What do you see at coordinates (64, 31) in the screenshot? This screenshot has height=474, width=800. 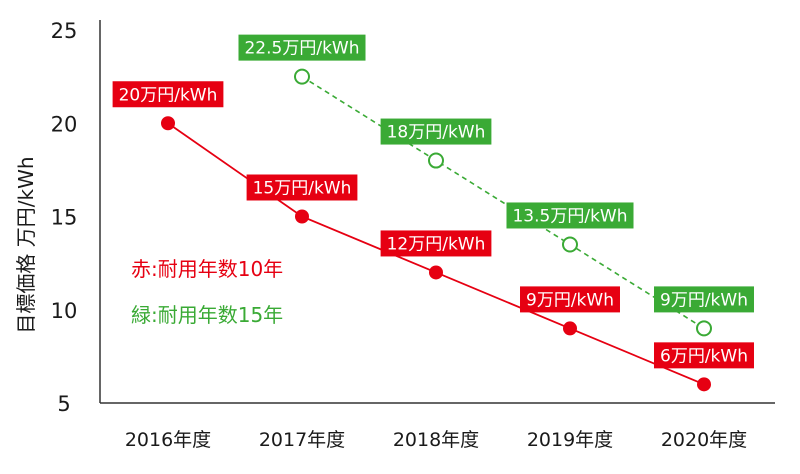 I see `y-tick-label: 25` at bounding box center [64, 31].